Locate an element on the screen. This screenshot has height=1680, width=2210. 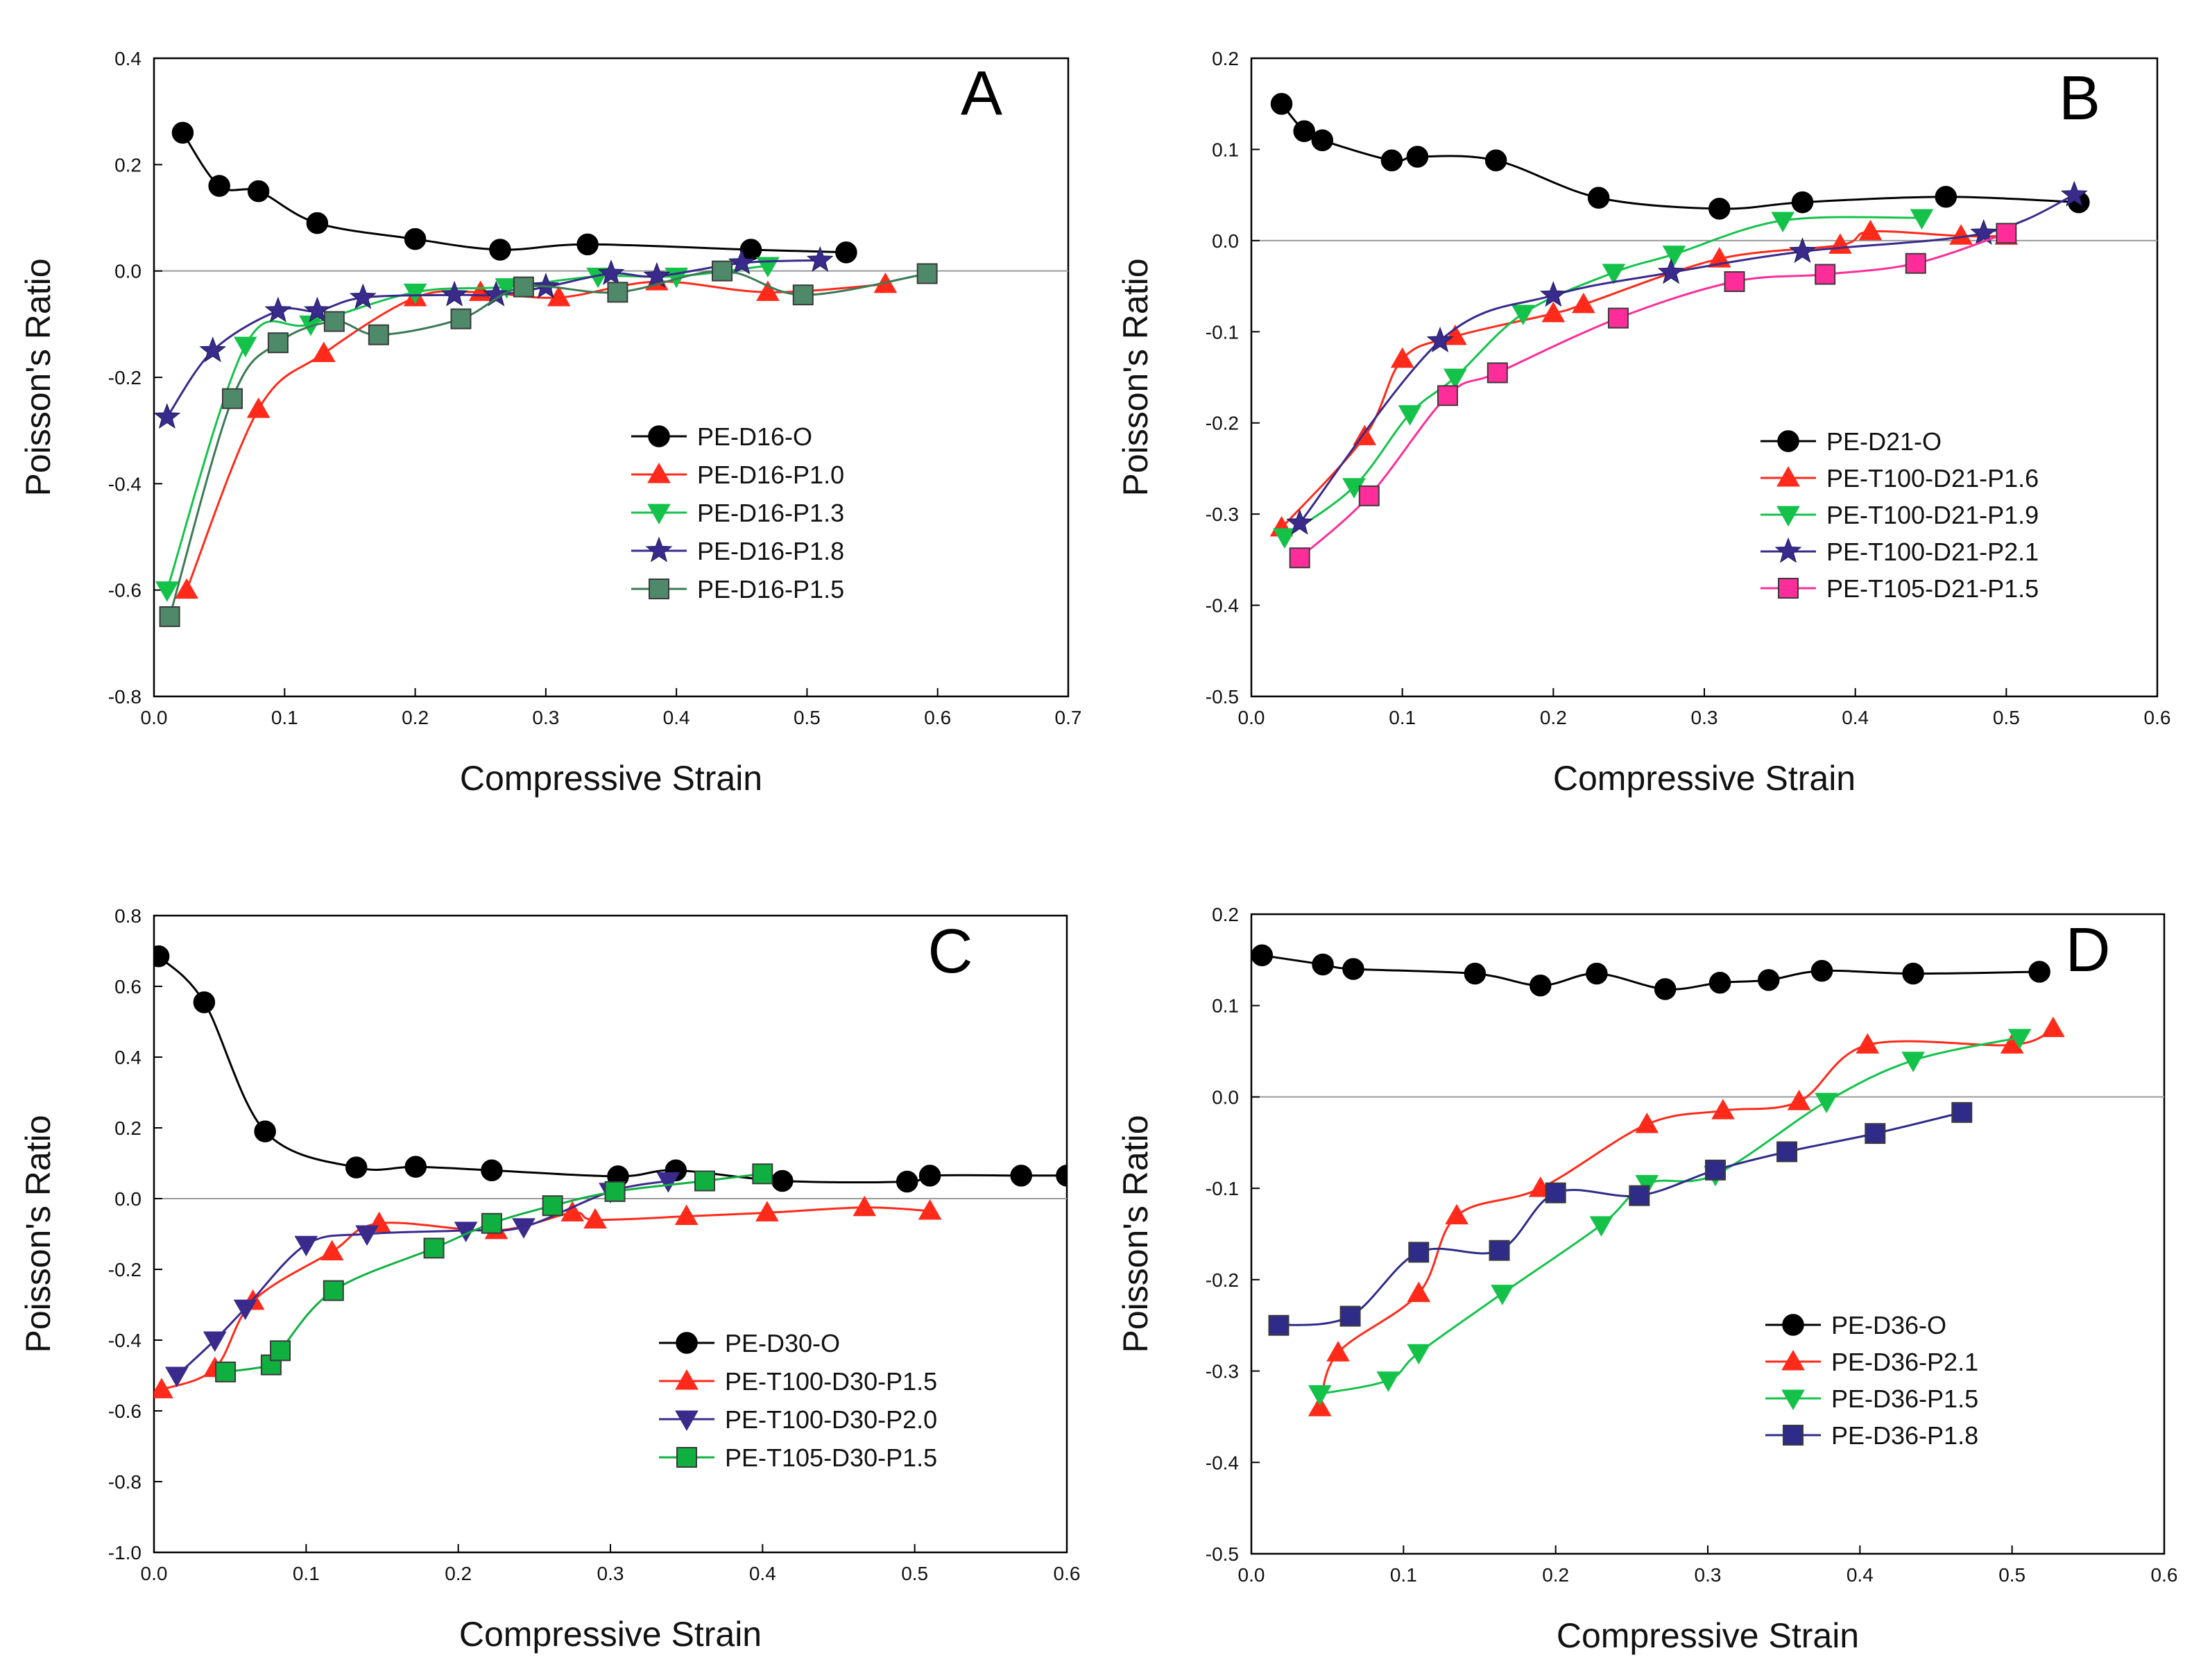
x-tick-label: 0.5 is located at coordinates (2012, 1575).